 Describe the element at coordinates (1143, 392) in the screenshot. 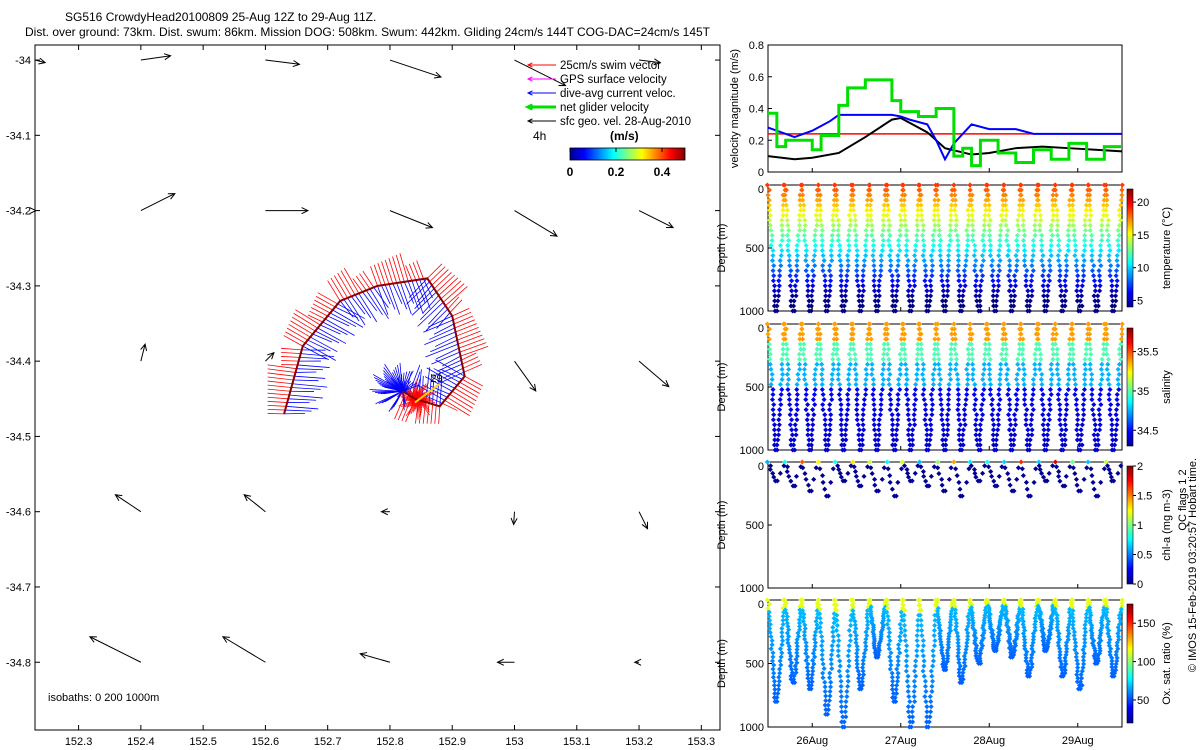

I see `colorbar-tick-label: 35` at that location.